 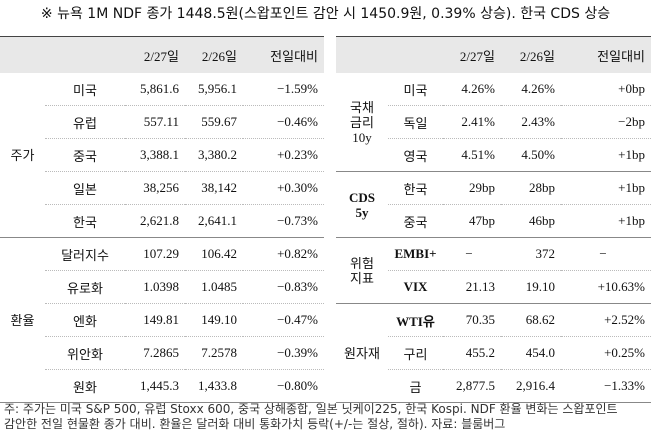 I want to click on cell: 28bp, so click(x=531, y=188).